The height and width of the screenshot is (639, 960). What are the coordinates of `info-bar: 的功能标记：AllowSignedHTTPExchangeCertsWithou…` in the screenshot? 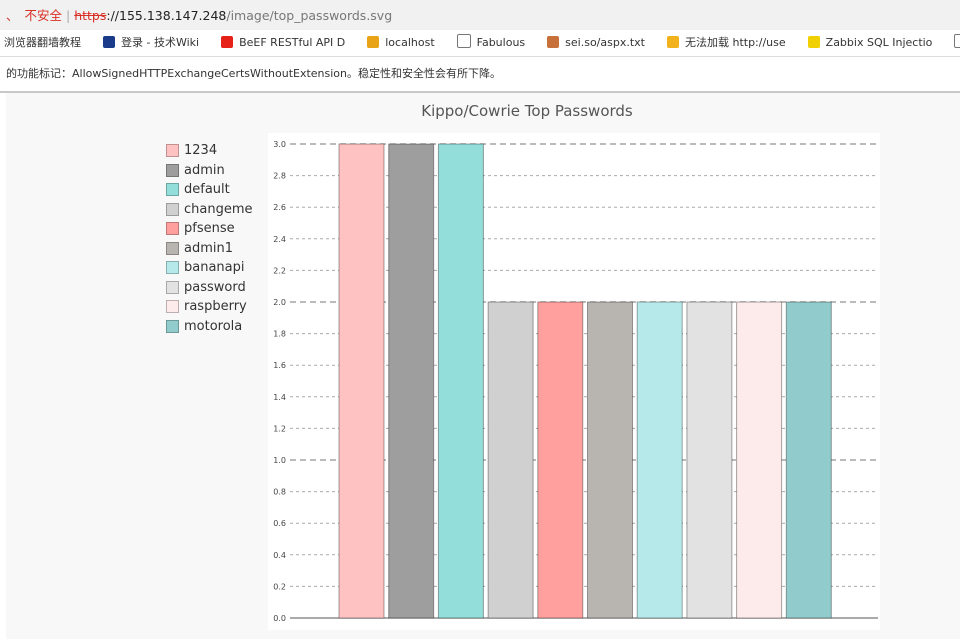 It's located at (480, 75).